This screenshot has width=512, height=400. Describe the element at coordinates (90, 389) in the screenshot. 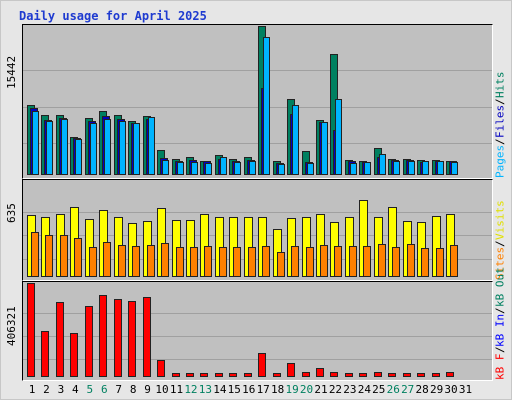

I see `day-label-5: 5` at that location.